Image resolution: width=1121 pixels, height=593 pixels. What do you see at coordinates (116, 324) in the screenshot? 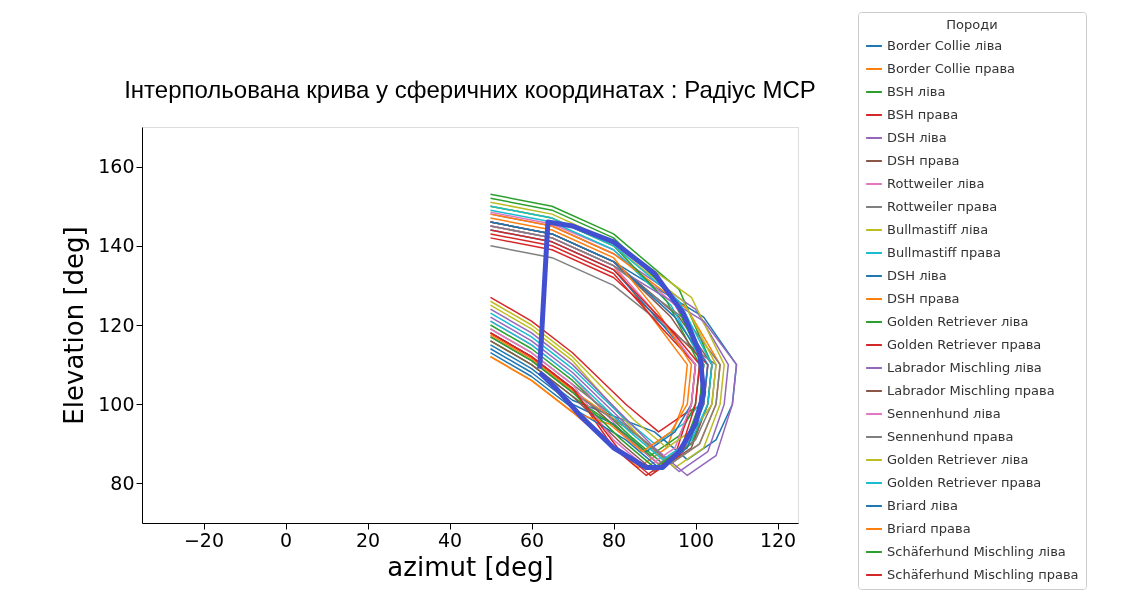
I see `y-tick-label: 120` at bounding box center [116, 324].